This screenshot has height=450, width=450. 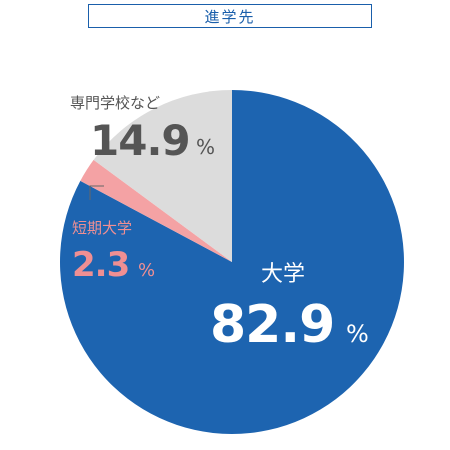 What do you see at coordinates (100, 265) in the screenshot?
I see `slice-value-junior-college: 2.3` at bounding box center [100, 265].